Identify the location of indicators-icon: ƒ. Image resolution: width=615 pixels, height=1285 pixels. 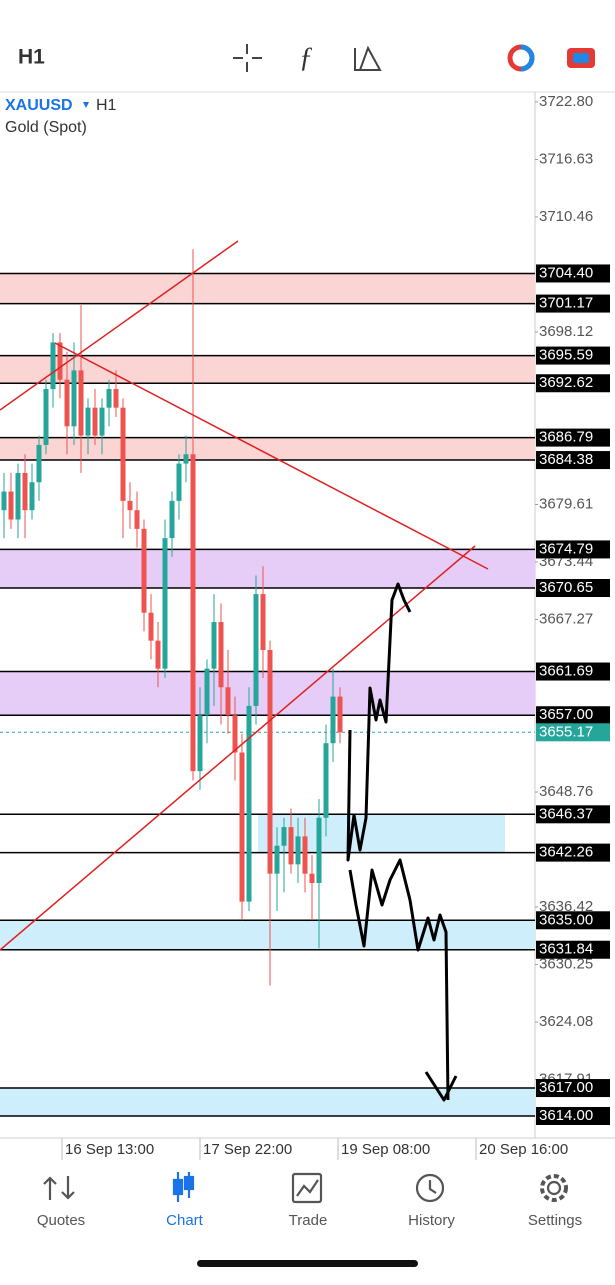
(306, 57).